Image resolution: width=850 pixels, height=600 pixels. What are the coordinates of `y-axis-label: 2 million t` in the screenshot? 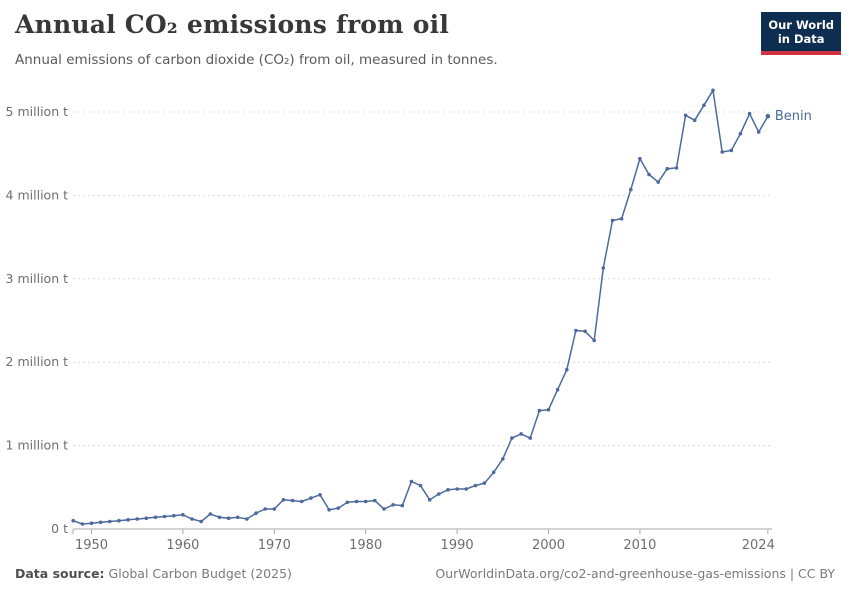 It's located at (37, 361).